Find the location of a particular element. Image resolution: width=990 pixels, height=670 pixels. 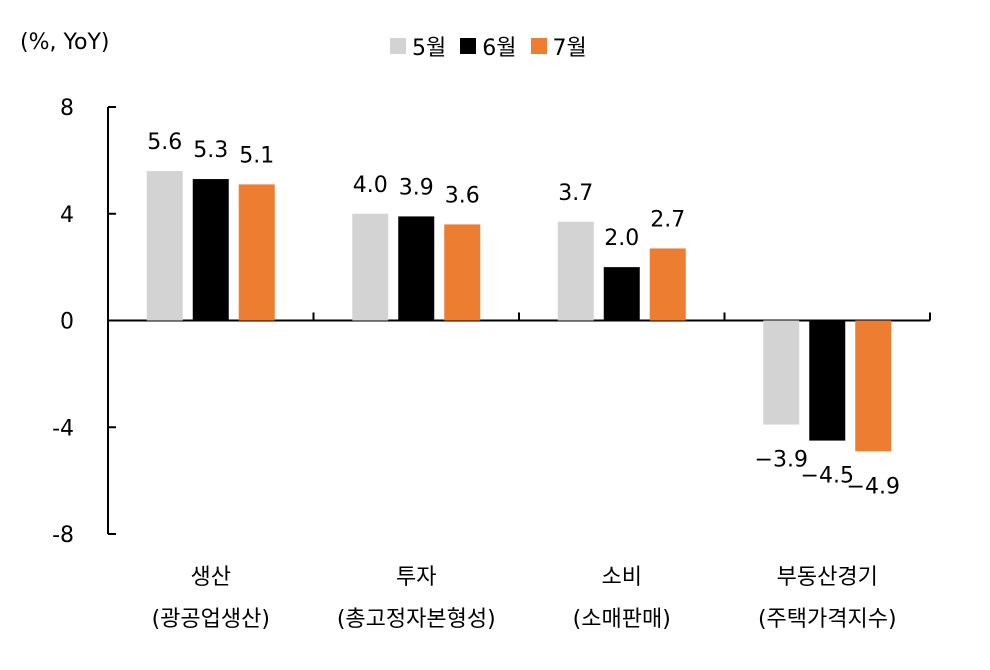

legend-swatch-june is located at coordinates (468, 46).